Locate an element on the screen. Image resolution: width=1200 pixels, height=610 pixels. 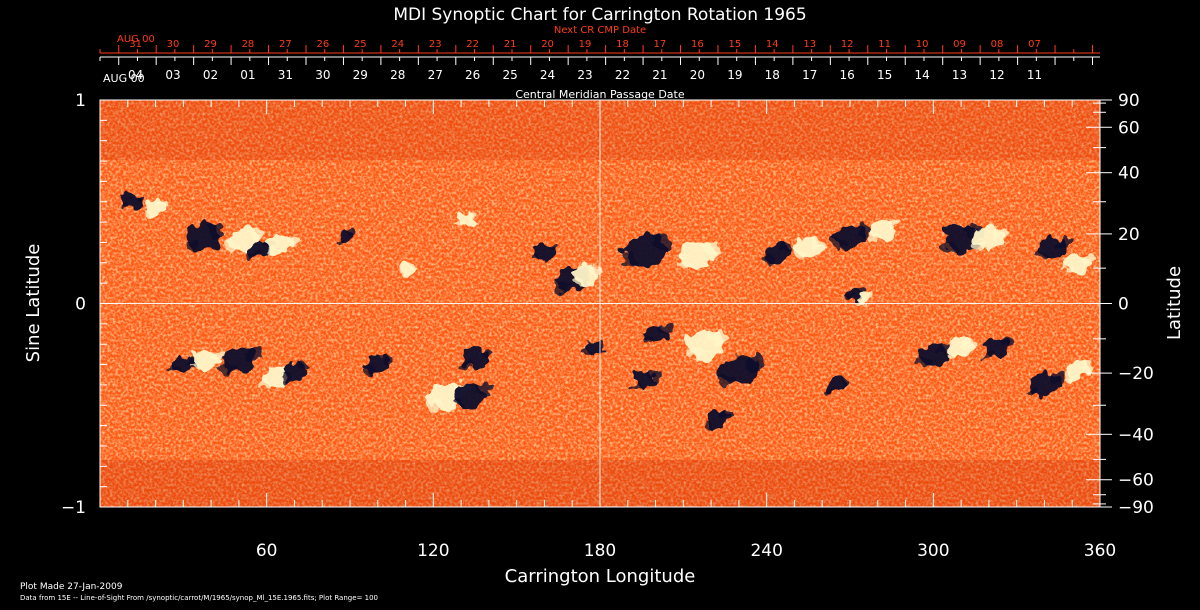
plot-made-note: Plot Made 27-Jan-2009 is located at coordinates (71, 587).